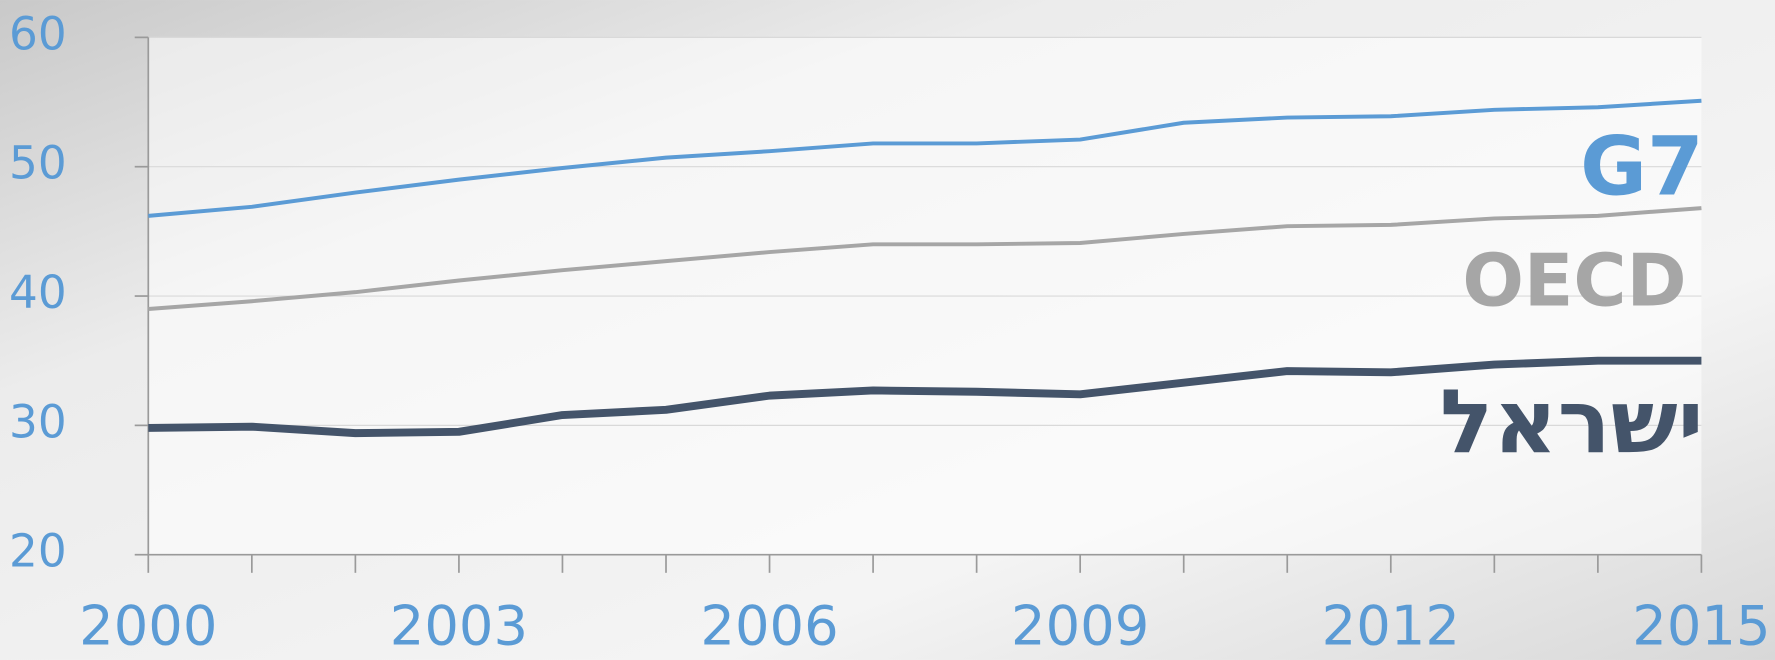 This screenshot has width=1775, height=660. I want to click on x-tick-label: 2015, so click(1701, 626).